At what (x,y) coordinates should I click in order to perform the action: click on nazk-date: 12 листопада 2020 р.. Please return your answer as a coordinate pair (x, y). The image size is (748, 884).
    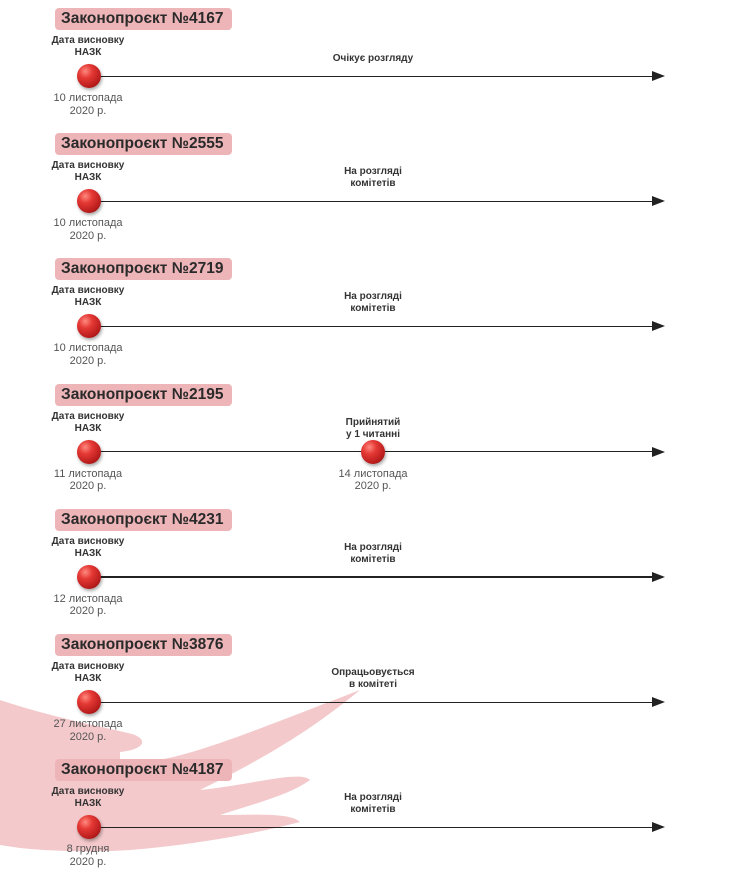
    Looking at the image, I should click on (88, 605).